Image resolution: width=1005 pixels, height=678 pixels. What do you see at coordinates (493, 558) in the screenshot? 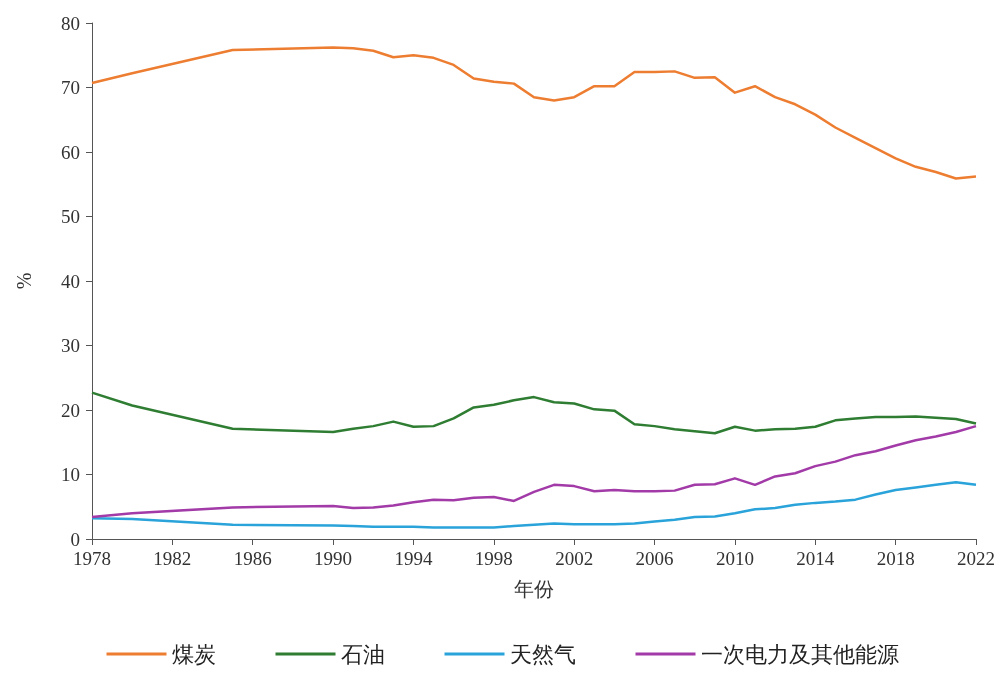
I see `x-tick-label: 1998` at bounding box center [493, 558].